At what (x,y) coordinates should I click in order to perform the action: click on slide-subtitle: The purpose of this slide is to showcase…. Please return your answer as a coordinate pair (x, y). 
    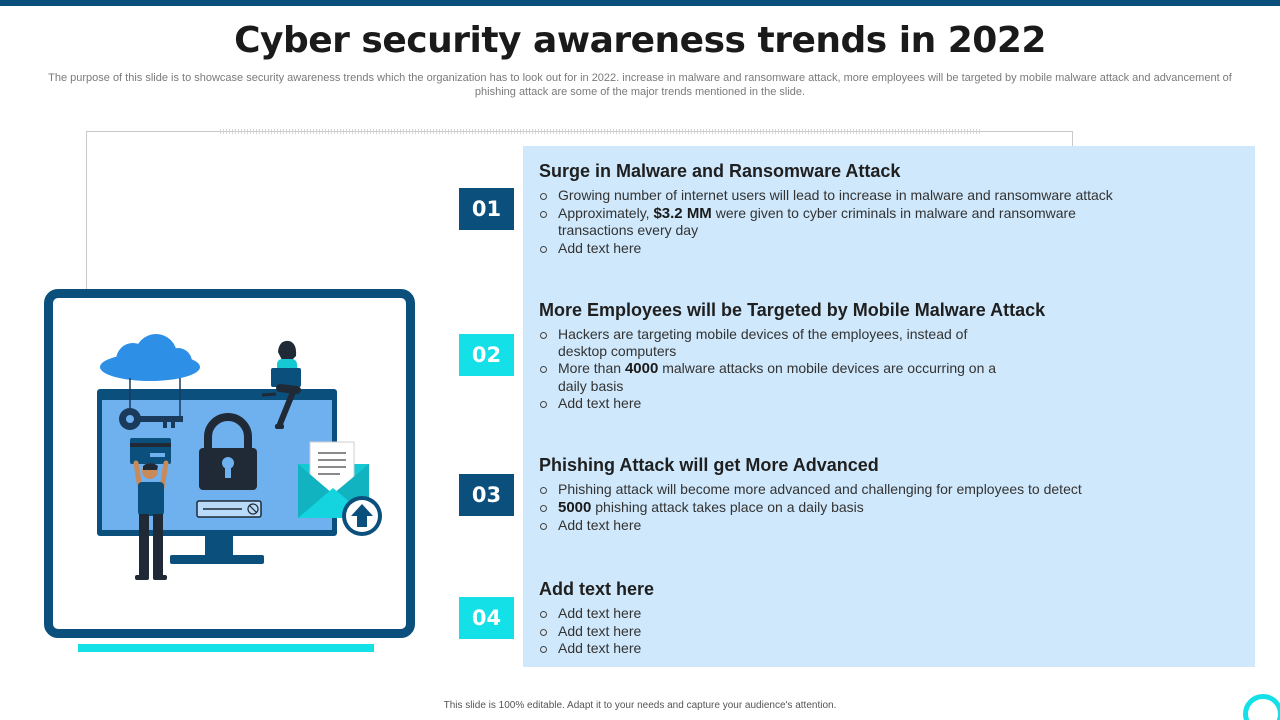
    Looking at the image, I should click on (640, 85).